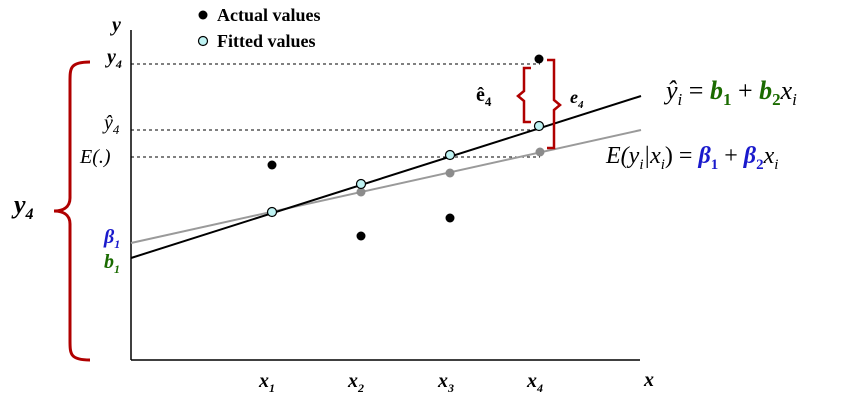 Image resolution: width=866 pixels, height=401 pixels. I want to click on b1-intercept-label: b1, so click(112, 263).